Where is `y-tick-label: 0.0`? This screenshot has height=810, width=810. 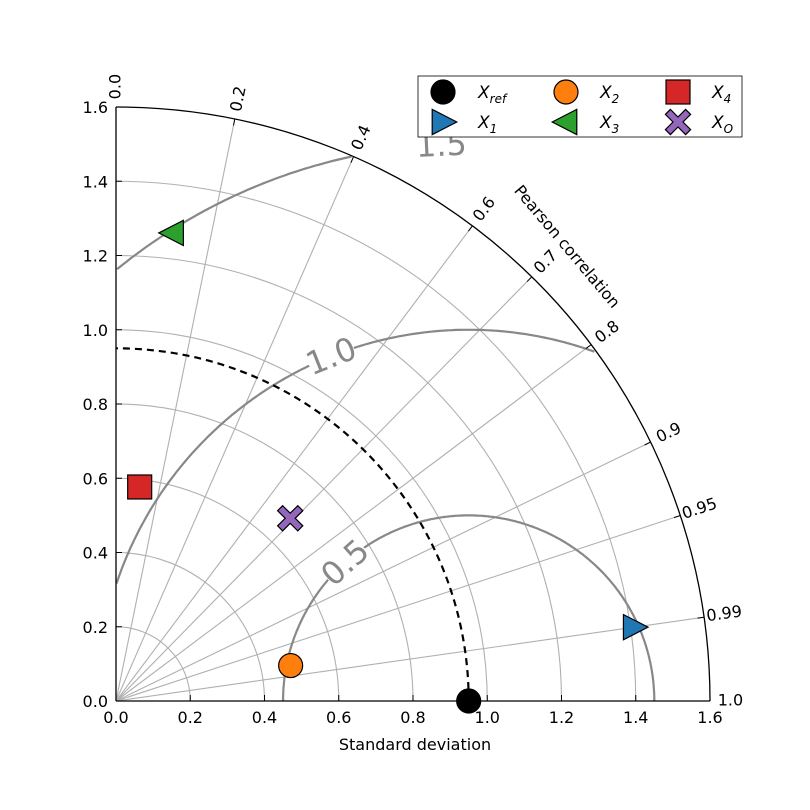 y-tick-label: 0.0 is located at coordinates (95, 701).